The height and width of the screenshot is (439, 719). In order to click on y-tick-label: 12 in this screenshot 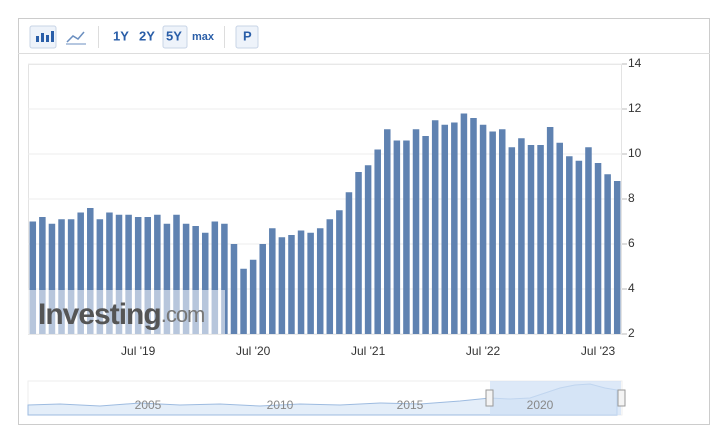, I will do `click(635, 108)`.